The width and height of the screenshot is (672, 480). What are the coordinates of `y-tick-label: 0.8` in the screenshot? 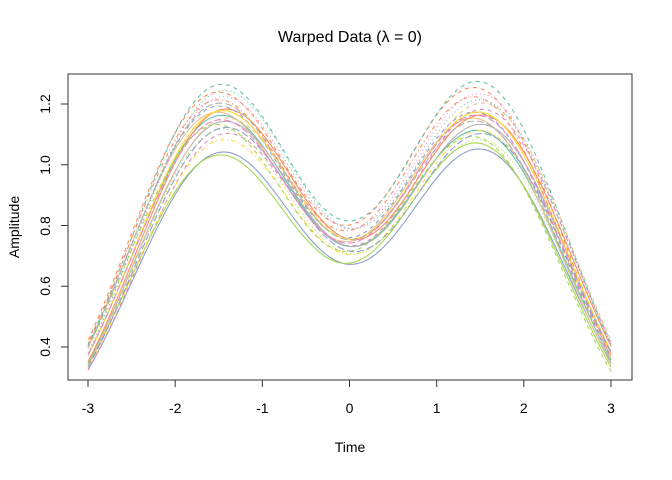 It's located at (45, 225).